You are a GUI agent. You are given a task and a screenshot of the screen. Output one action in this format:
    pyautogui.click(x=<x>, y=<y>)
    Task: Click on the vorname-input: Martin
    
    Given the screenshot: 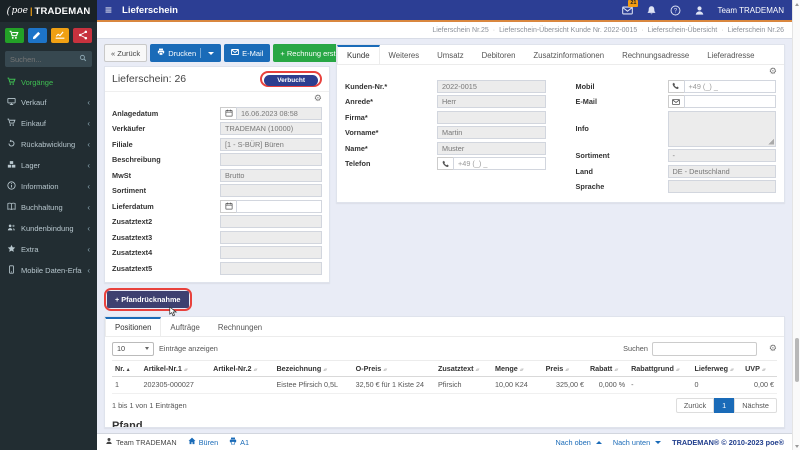 What is the action you would take?
    pyautogui.click(x=491, y=132)
    